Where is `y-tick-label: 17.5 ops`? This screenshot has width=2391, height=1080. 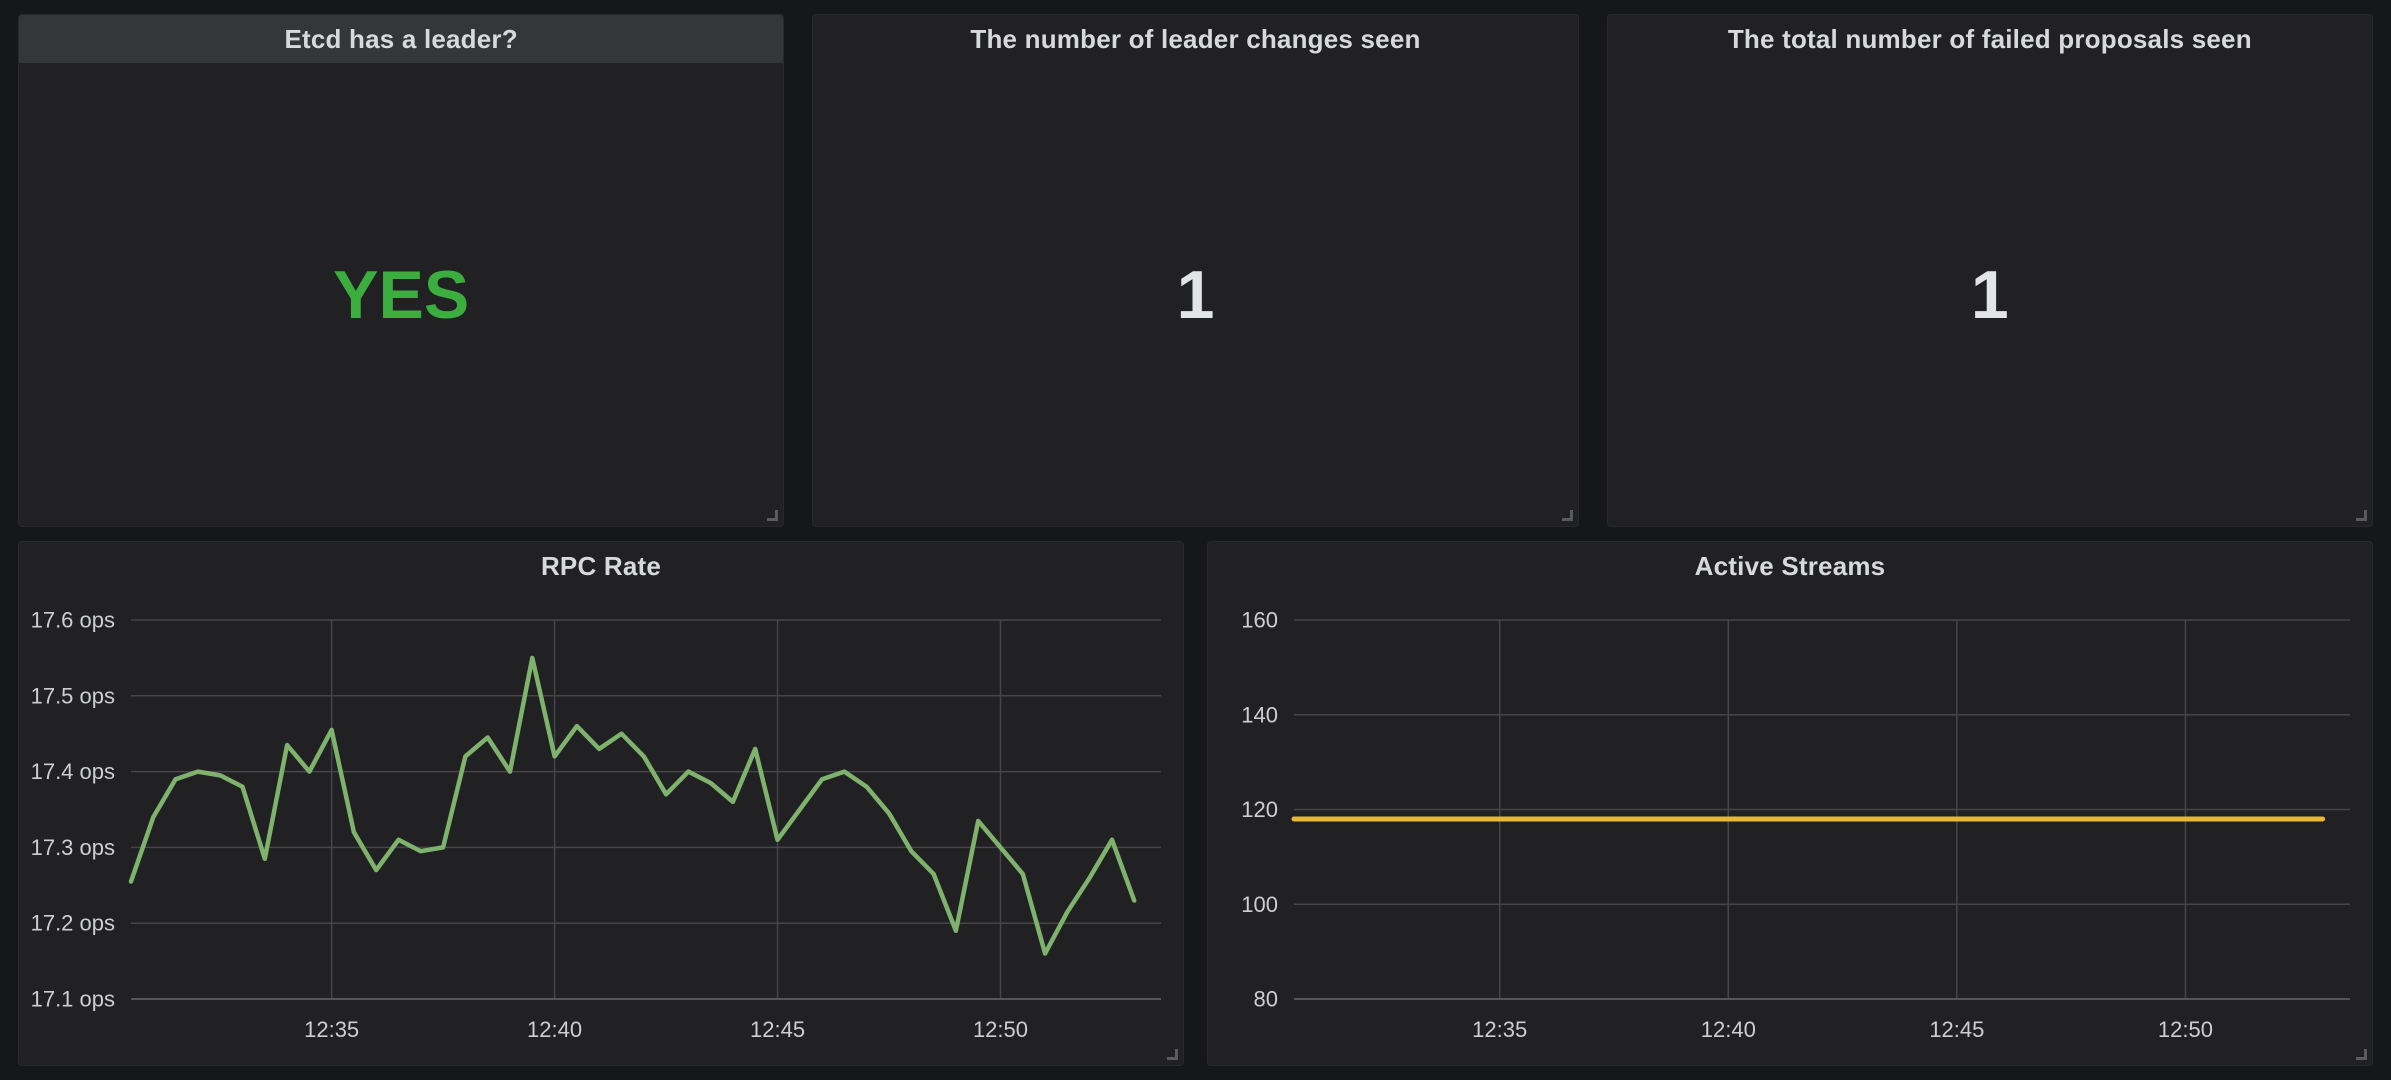 y-tick-label: 17.5 ops is located at coordinates (73, 695).